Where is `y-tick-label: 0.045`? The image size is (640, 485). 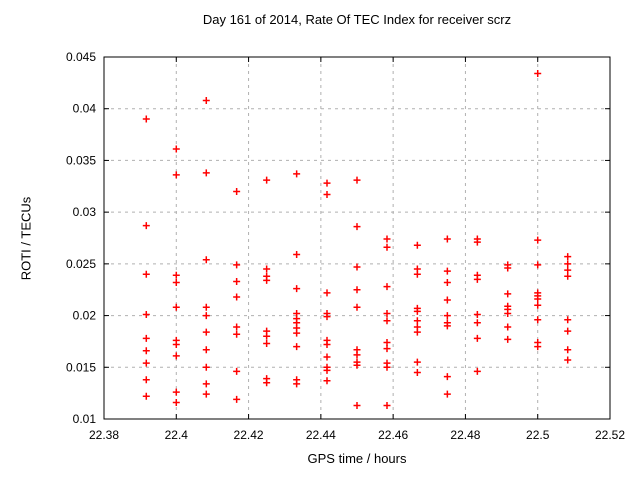
y-tick-label: 0.045 is located at coordinates (81, 57).